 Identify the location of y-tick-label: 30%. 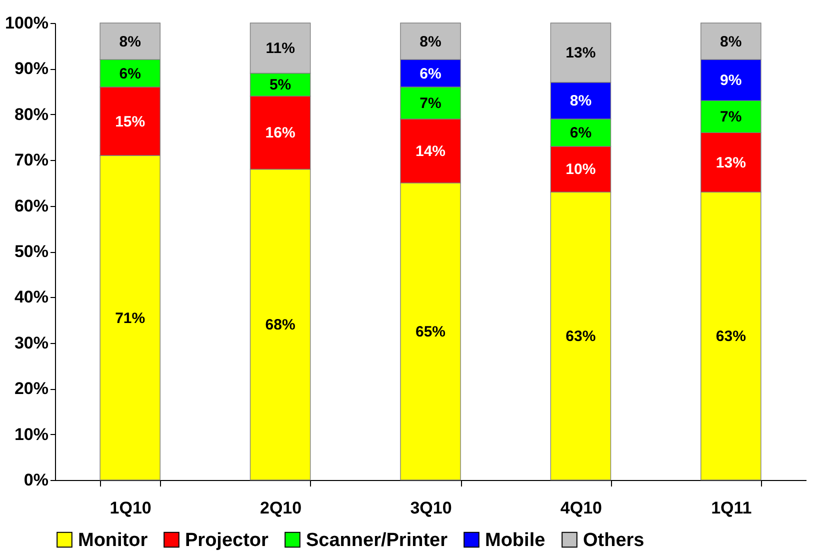
(31, 342).